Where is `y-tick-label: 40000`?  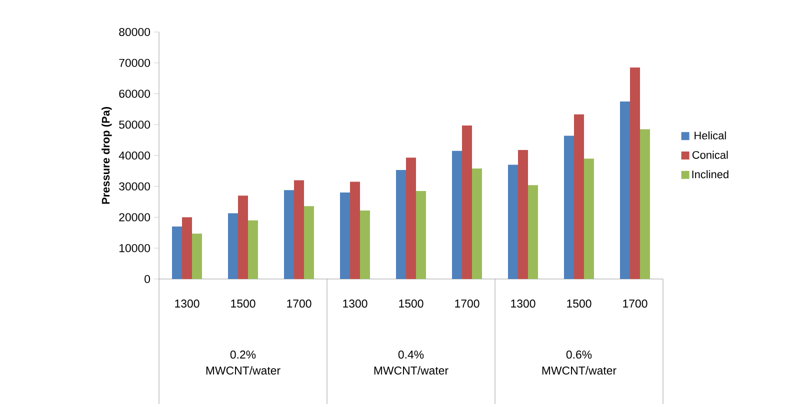 y-tick-label: 40000 is located at coordinates (134, 155).